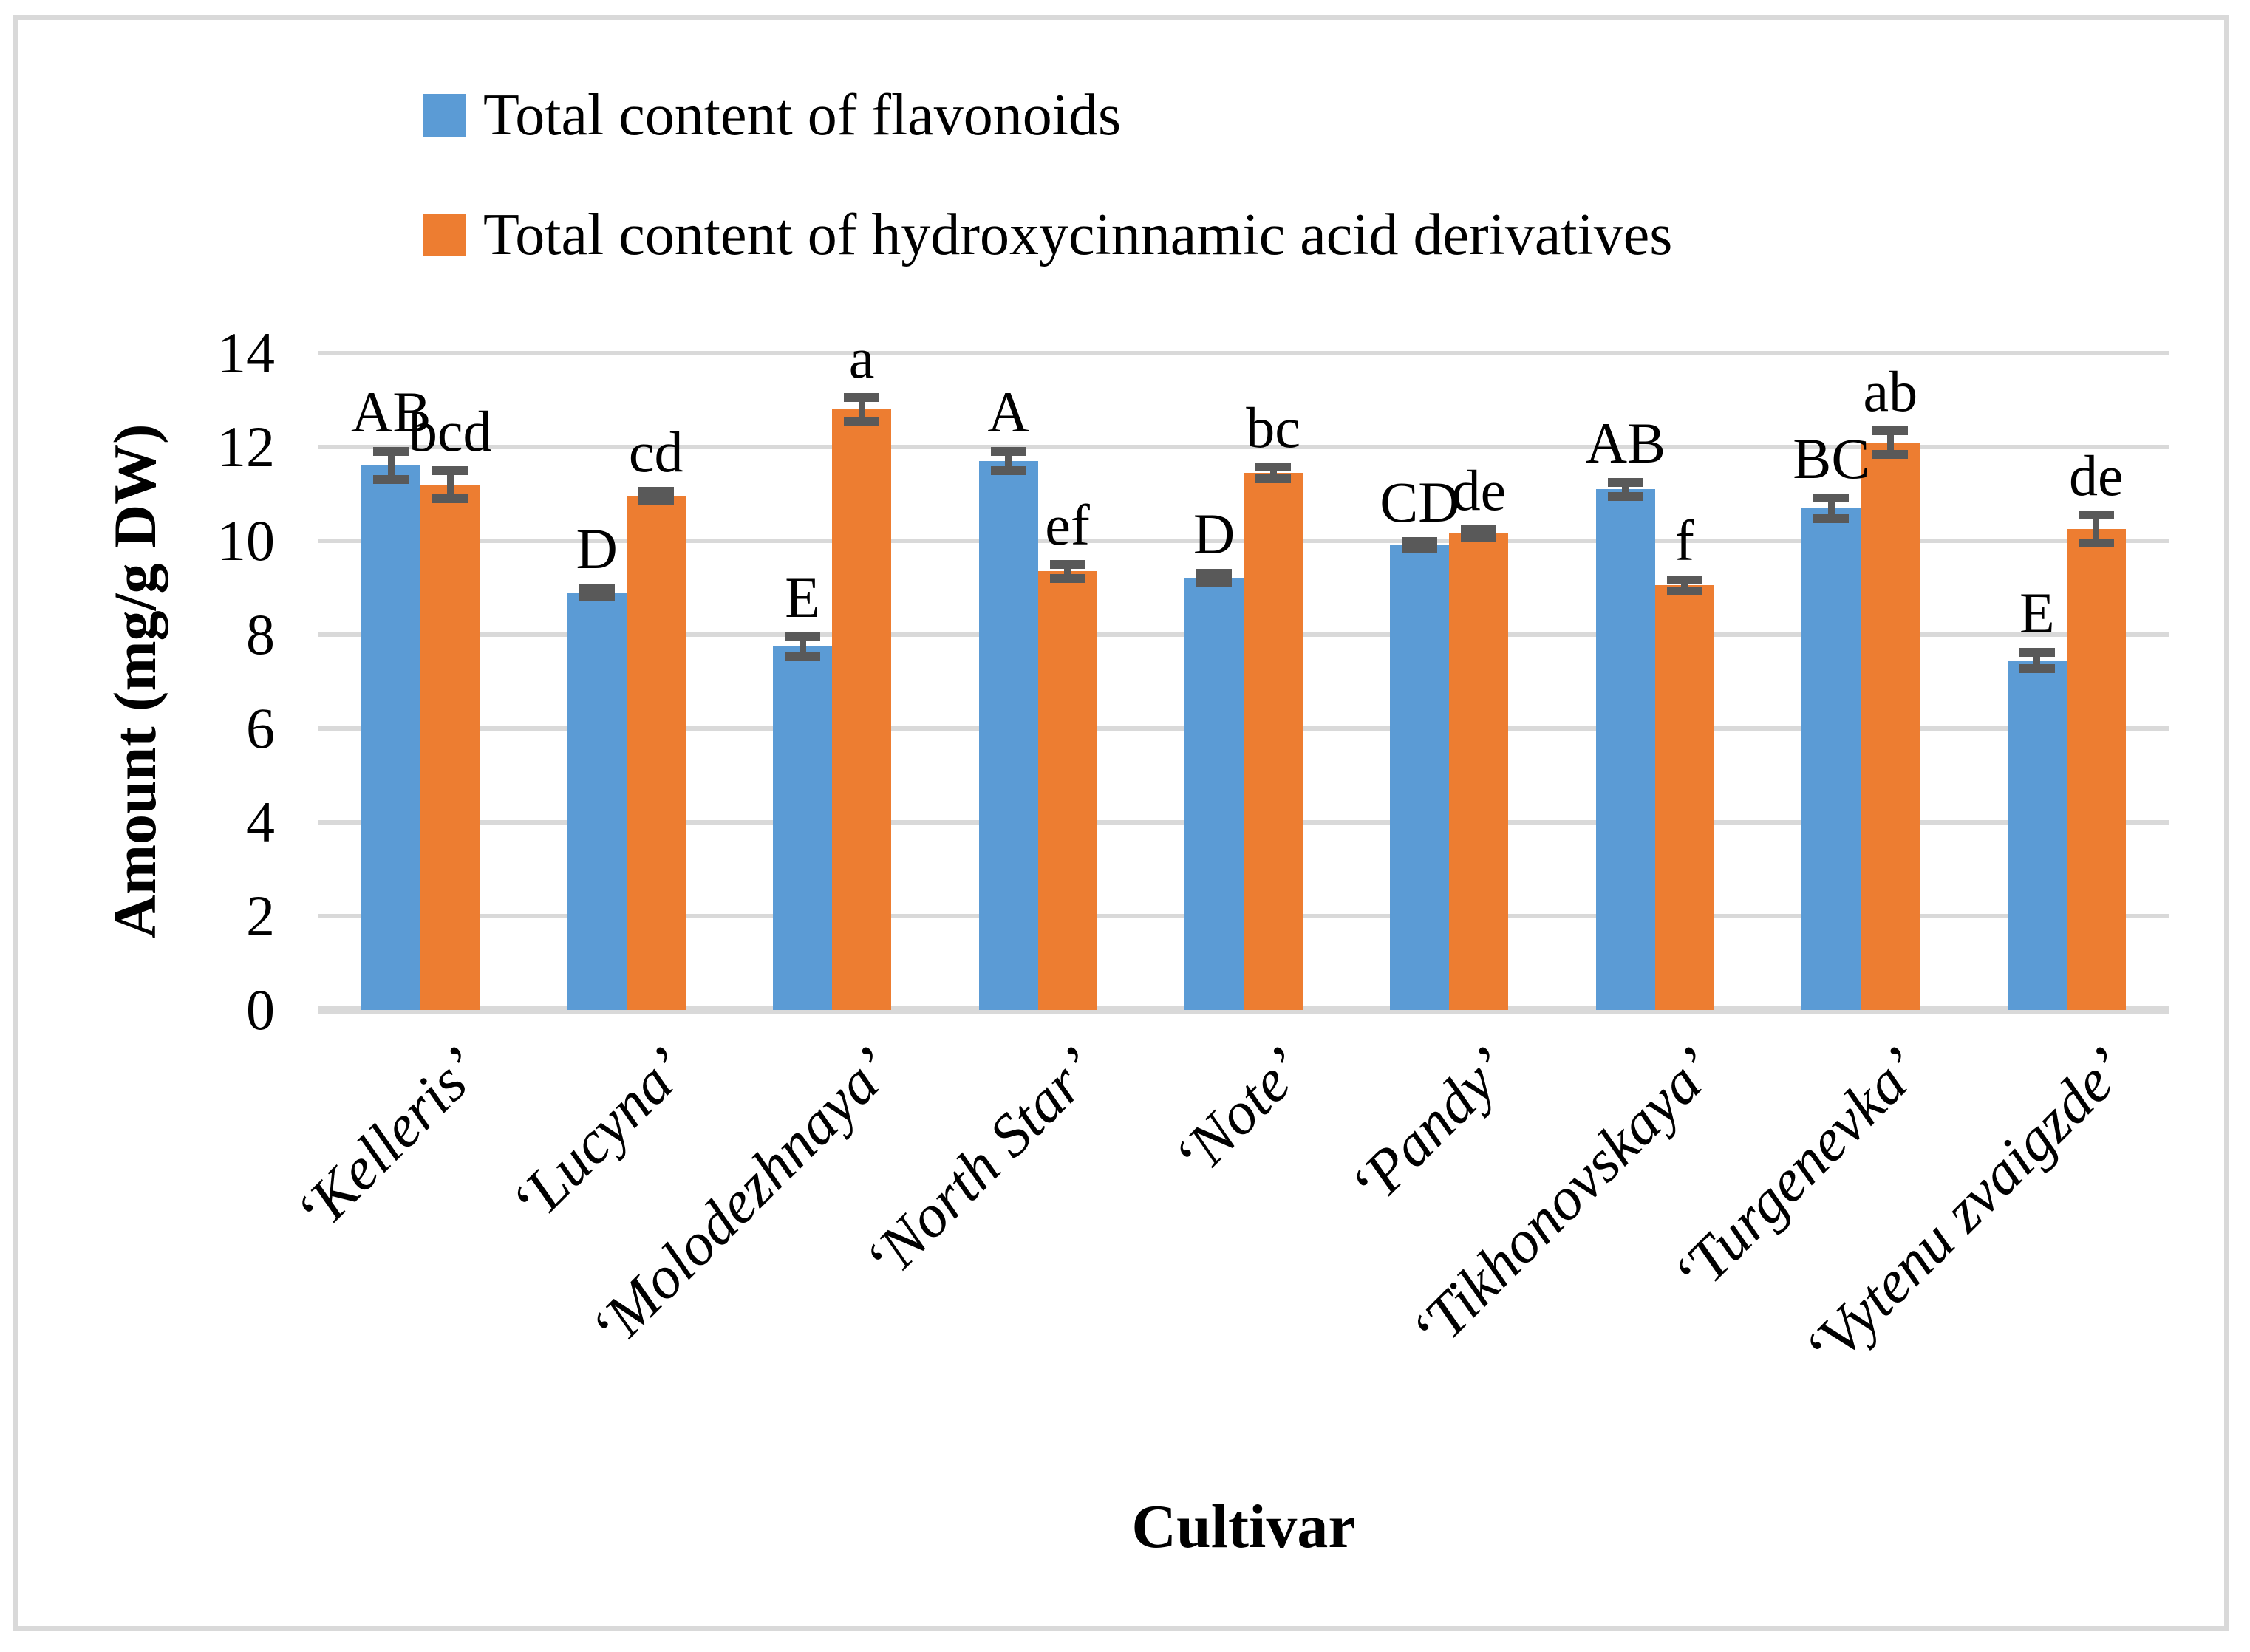 The height and width of the screenshot is (1652, 2250). I want to click on sig-letter-north-star-s1: ef, so click(1067, 524).